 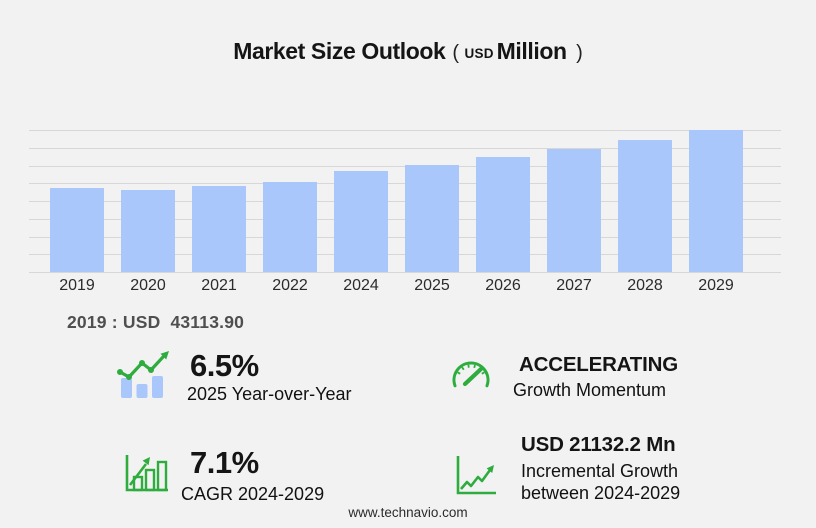 I want to click on chart-title: Market Size Outlook ( USD Million ), so click(x=408, y=51).